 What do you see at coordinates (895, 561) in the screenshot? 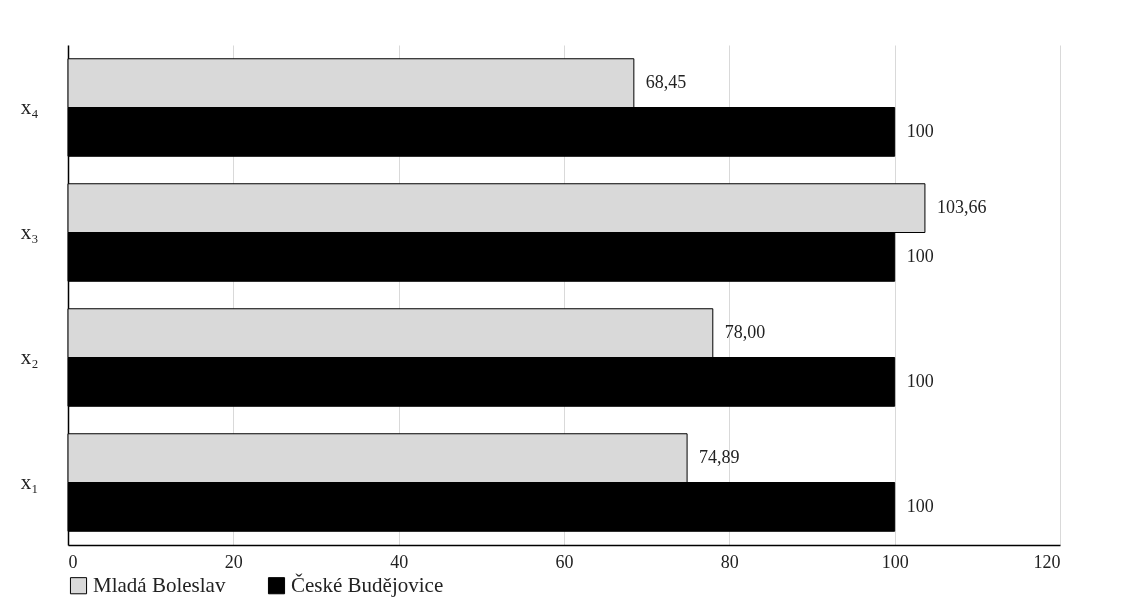
I see `x-tick-label: 100` at bounding box center [895, 561].